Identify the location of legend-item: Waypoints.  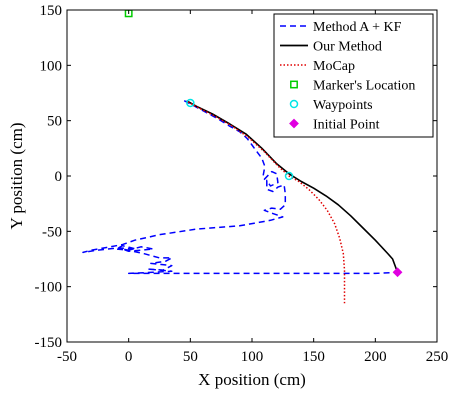
(331, 105).